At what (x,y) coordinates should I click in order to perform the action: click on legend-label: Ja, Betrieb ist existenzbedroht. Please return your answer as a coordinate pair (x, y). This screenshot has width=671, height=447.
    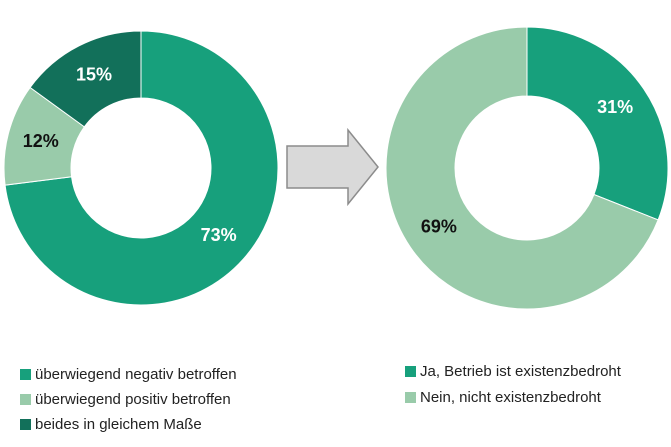
    Looking at the image, I should click on (521, 371).